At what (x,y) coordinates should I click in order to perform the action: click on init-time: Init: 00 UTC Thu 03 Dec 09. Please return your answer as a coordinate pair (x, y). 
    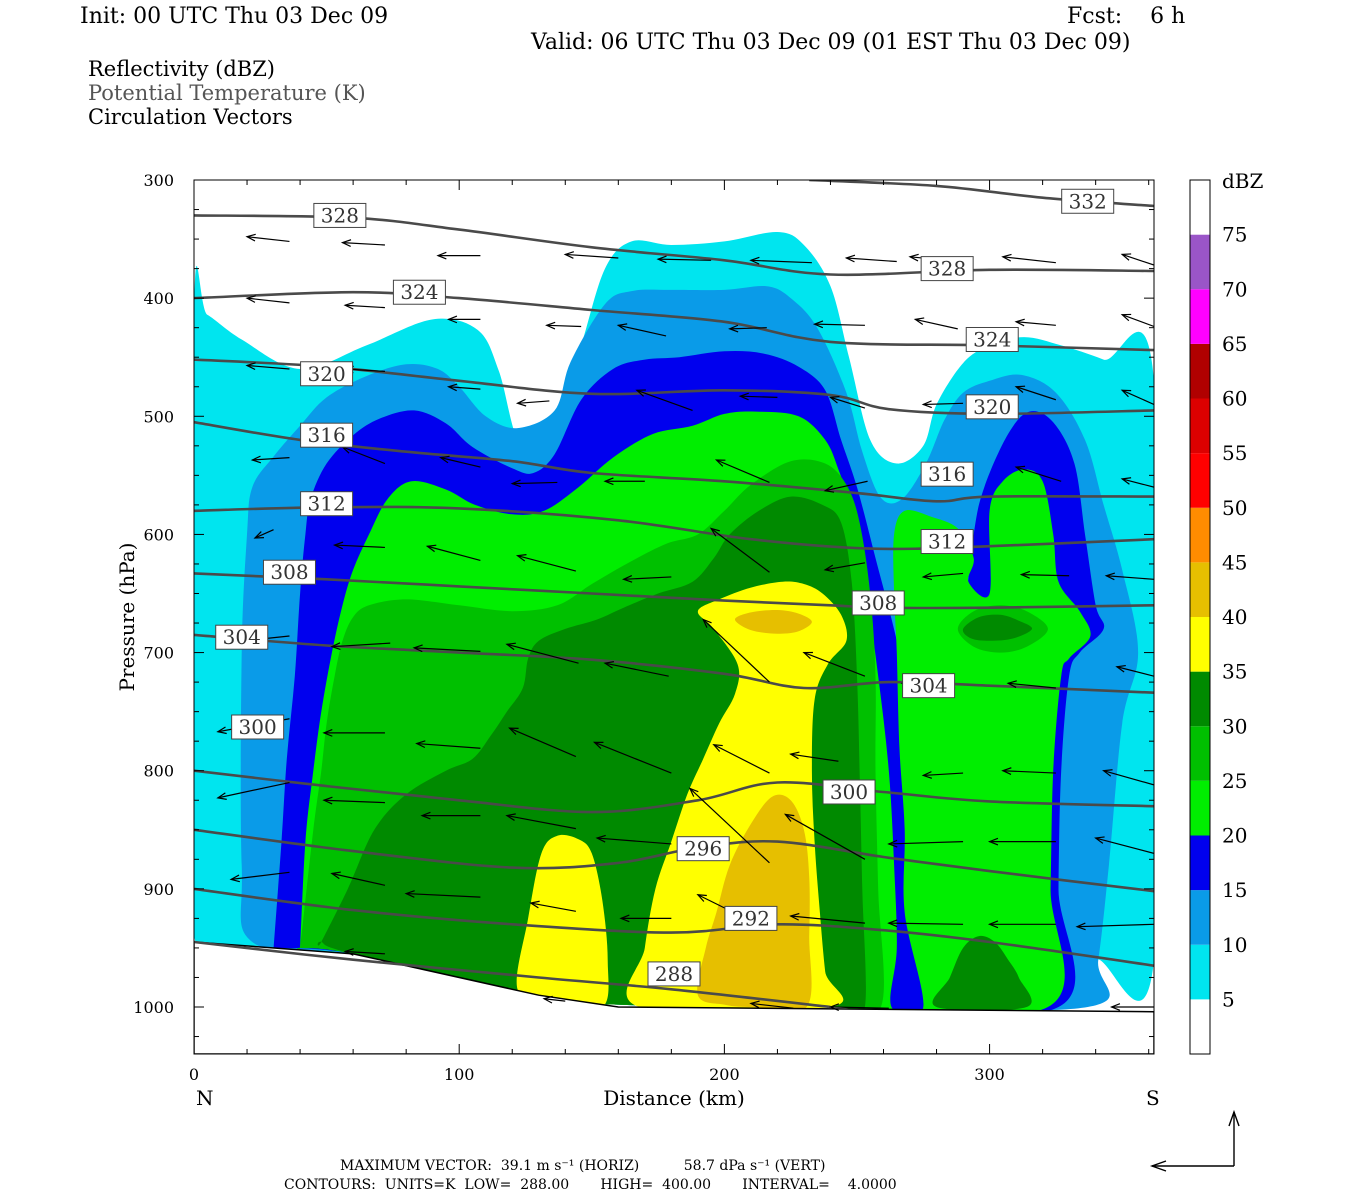
    Looking at the image, I should click on (234, 16).